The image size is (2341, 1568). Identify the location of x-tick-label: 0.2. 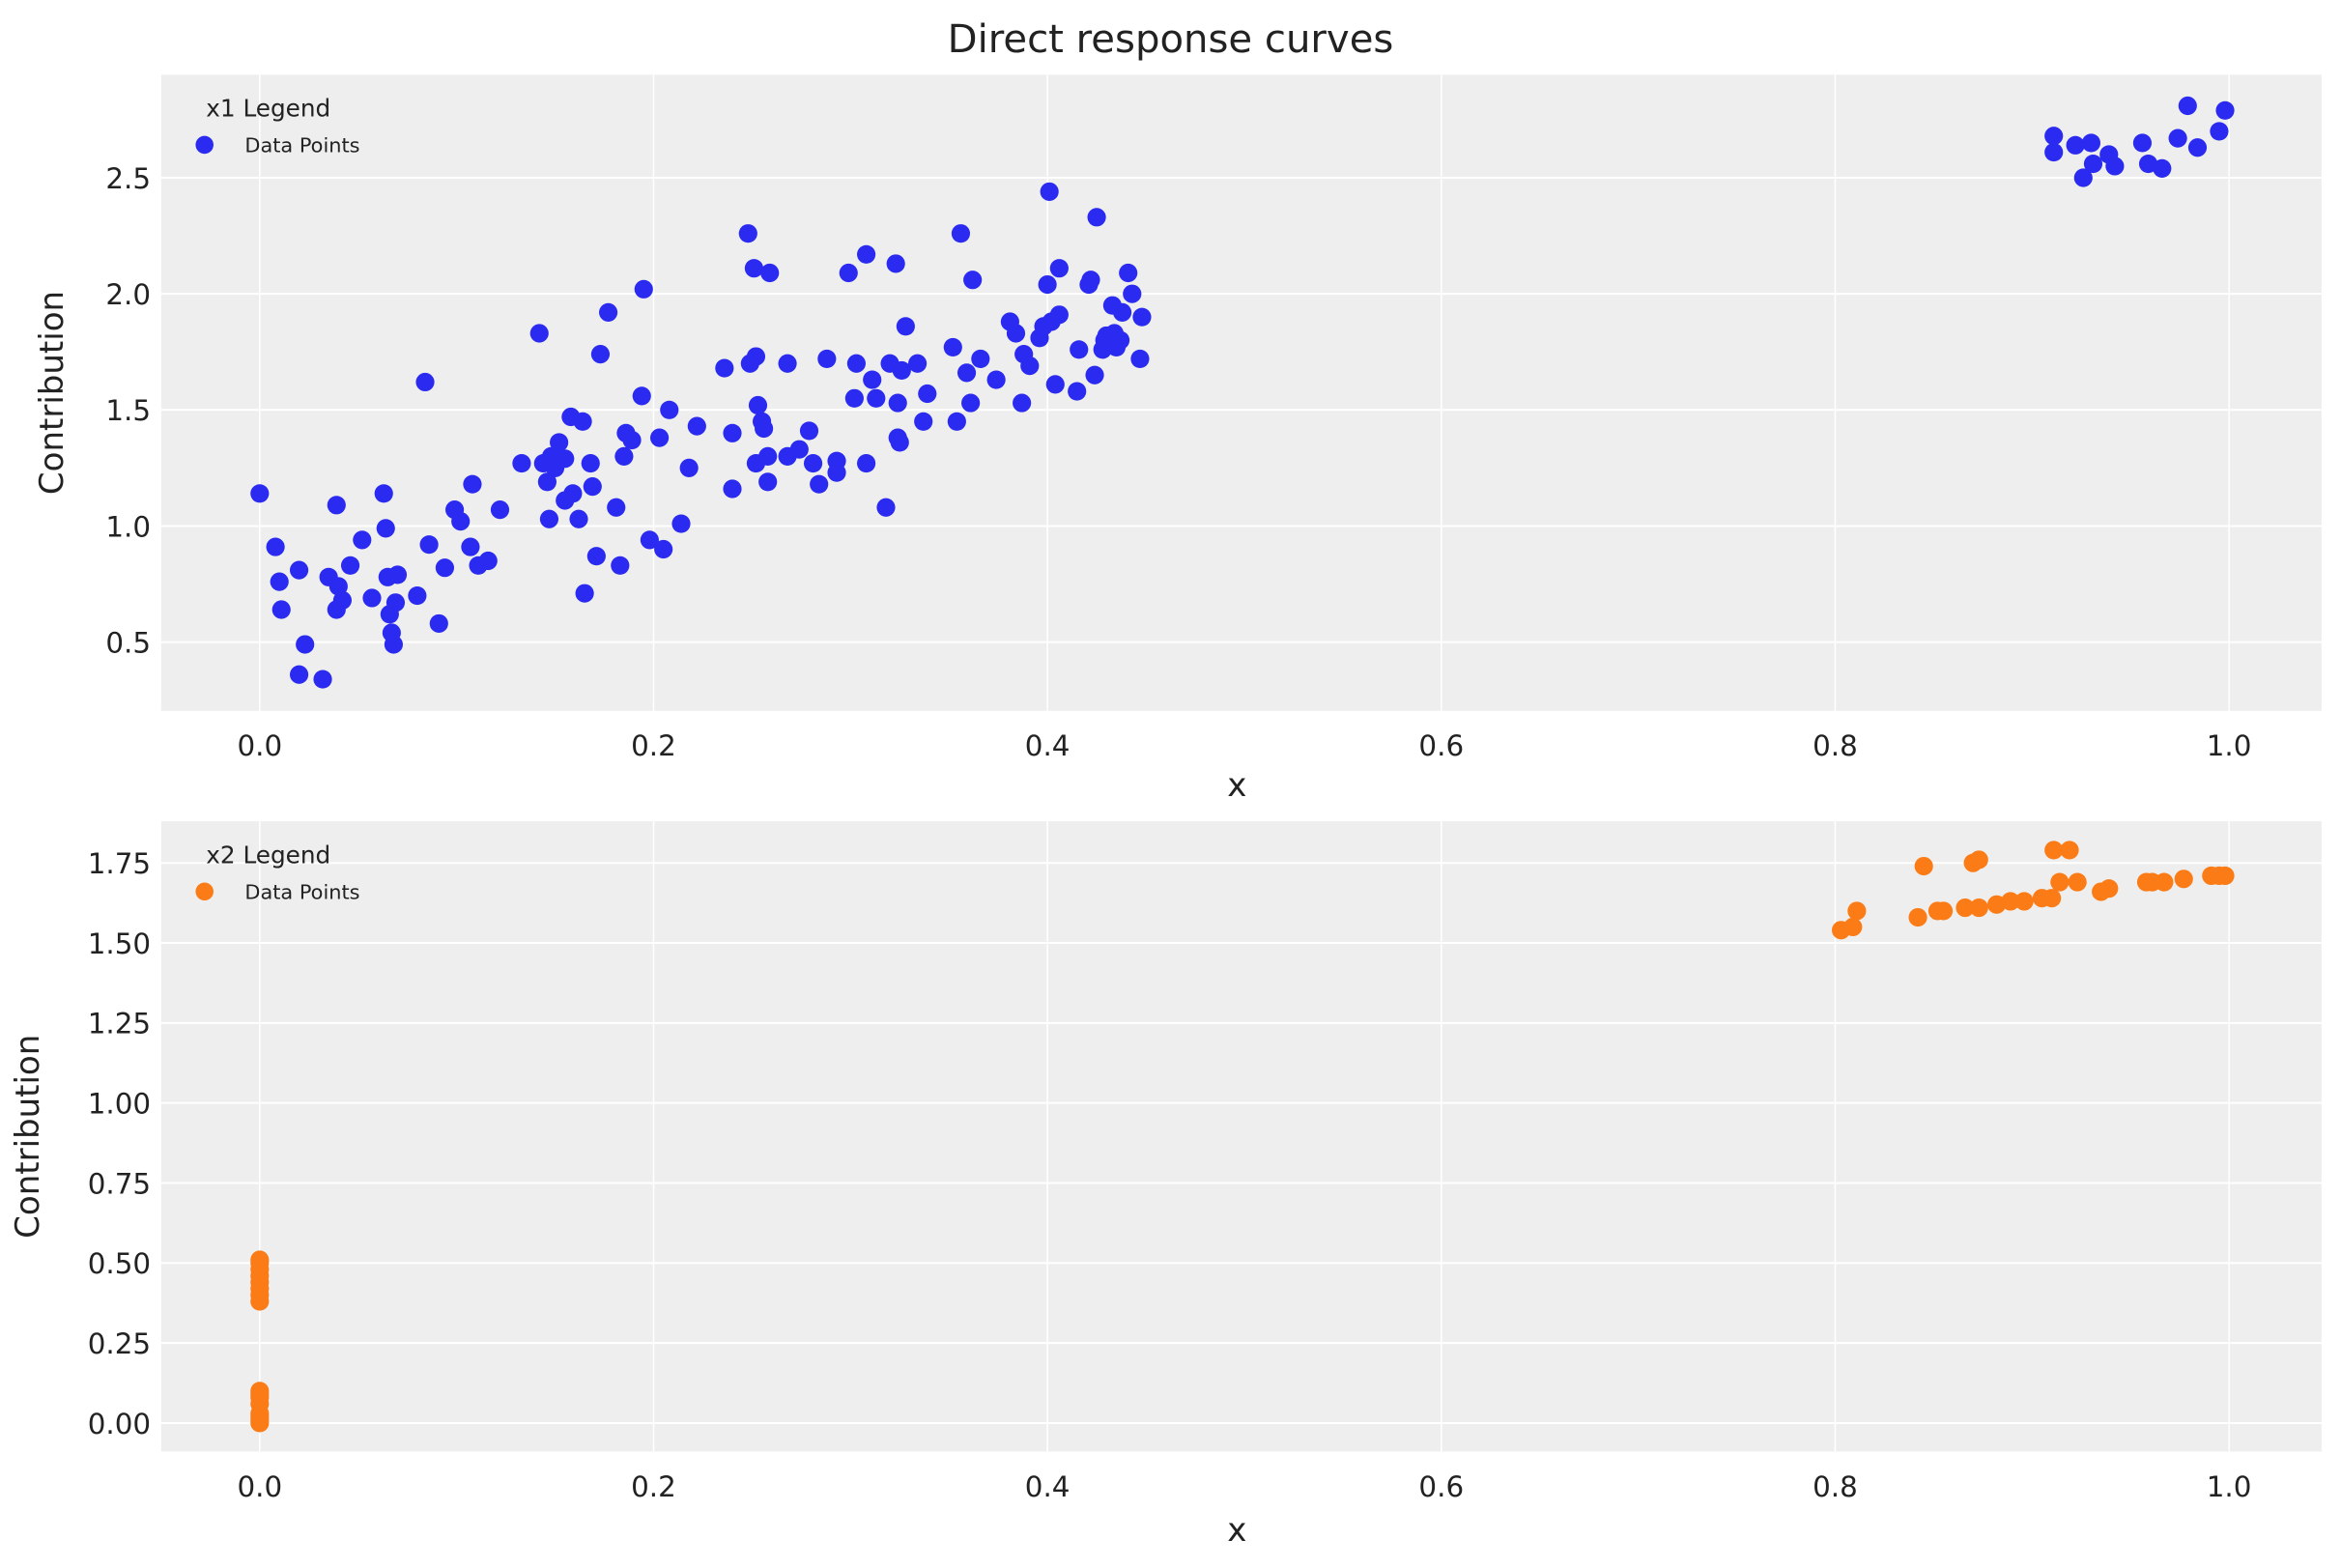
(653, 745).